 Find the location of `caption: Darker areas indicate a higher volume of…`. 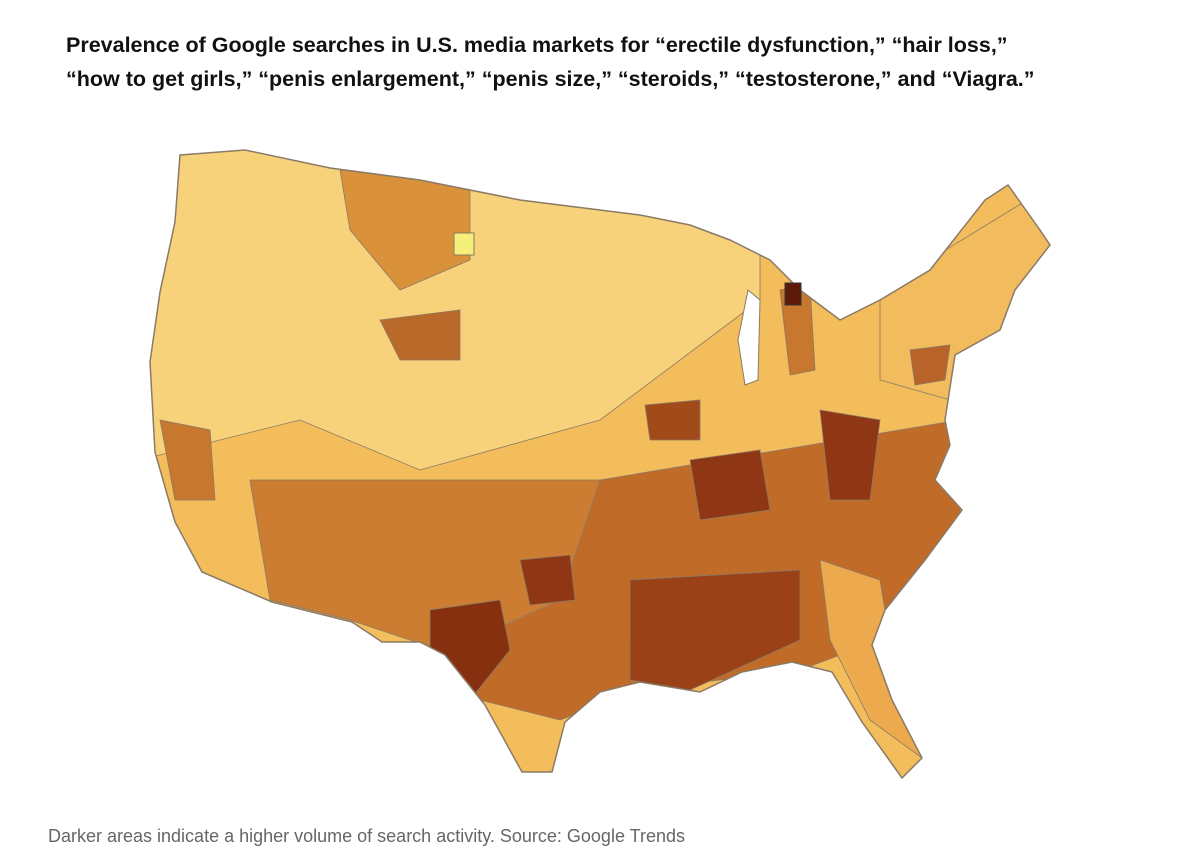

caption: Darker areas indicate a higher volume of… is located at coordinates (366, 836).